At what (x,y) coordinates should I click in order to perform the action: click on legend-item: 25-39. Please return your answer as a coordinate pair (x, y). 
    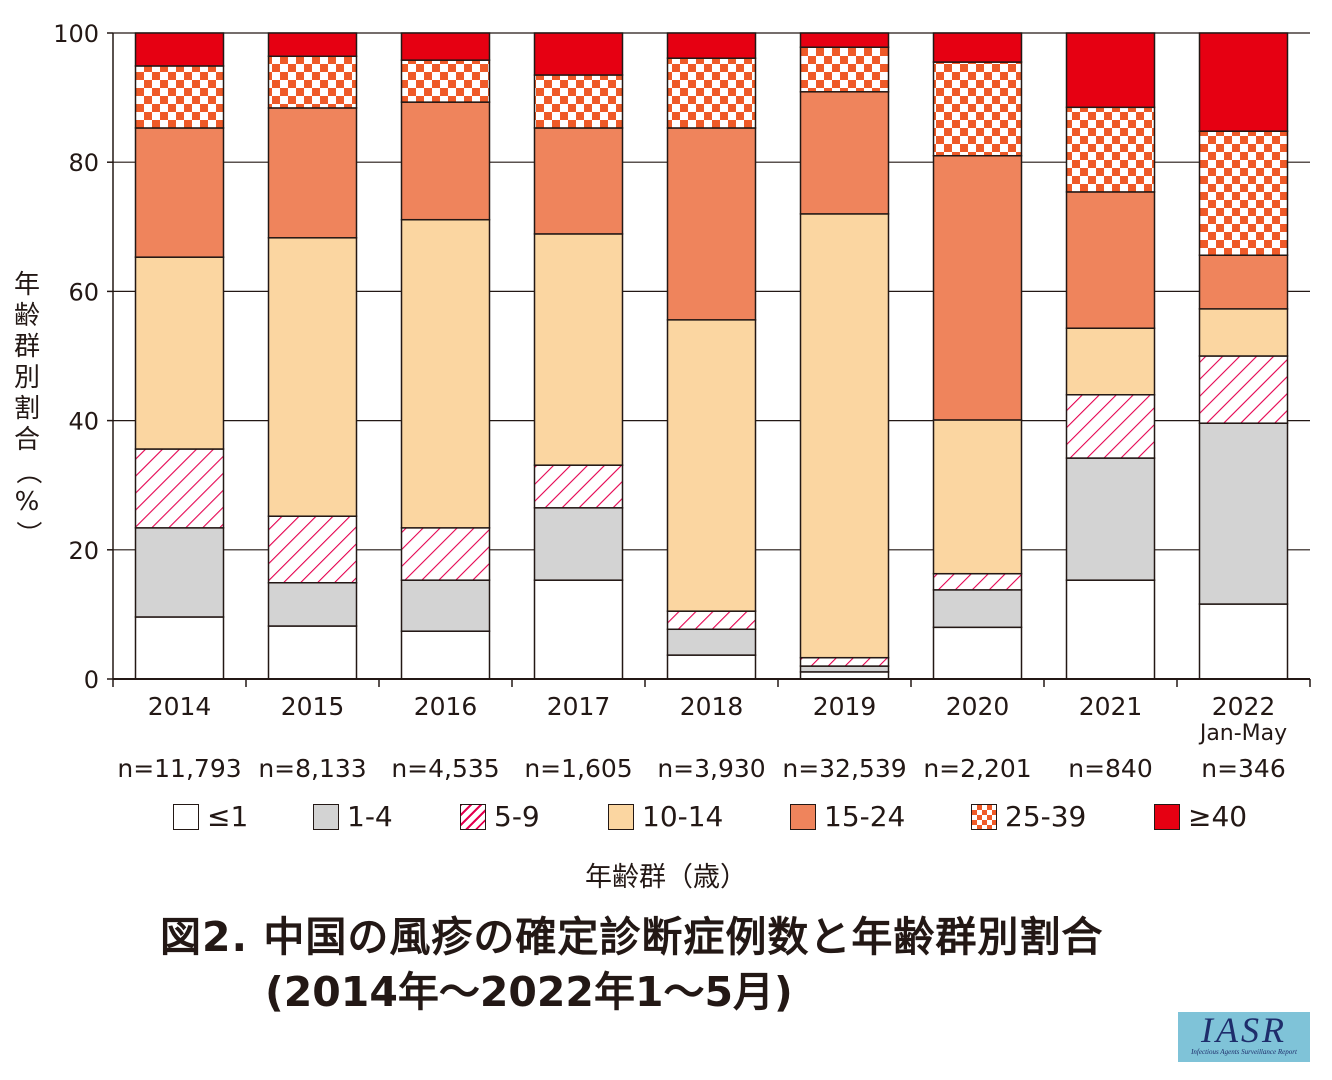
    Looking at the image, I should click on (1028, 816).